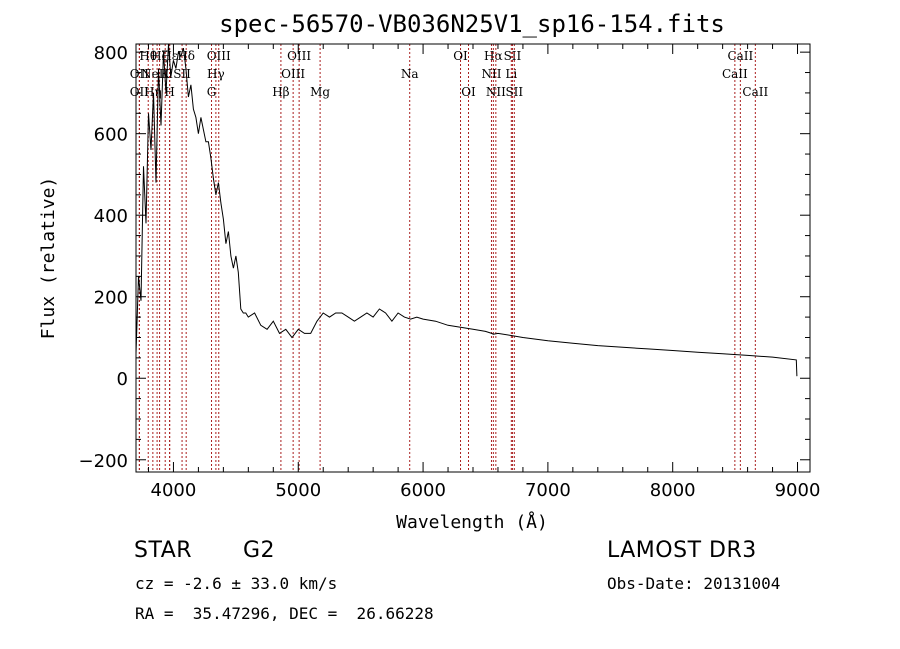 The width and height of the screenshot is (900, 649). Describe the element at coordinates (111, 53) in the screenshot. I see `y-tick-label: 800` at that location.